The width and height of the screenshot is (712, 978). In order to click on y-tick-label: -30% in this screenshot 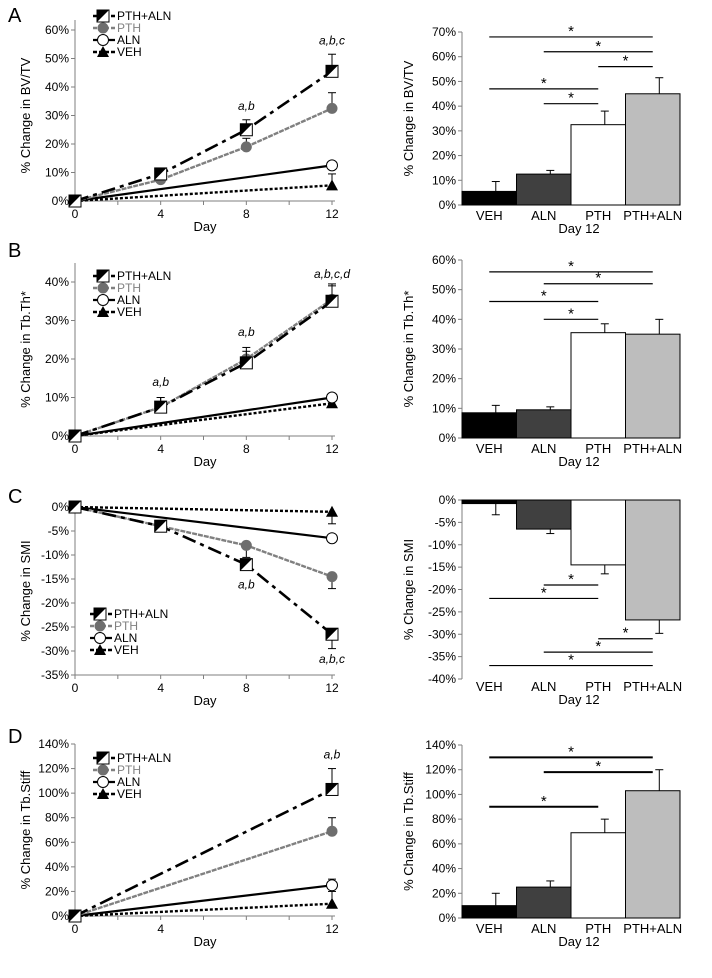, I will do `click(55, 651)`.